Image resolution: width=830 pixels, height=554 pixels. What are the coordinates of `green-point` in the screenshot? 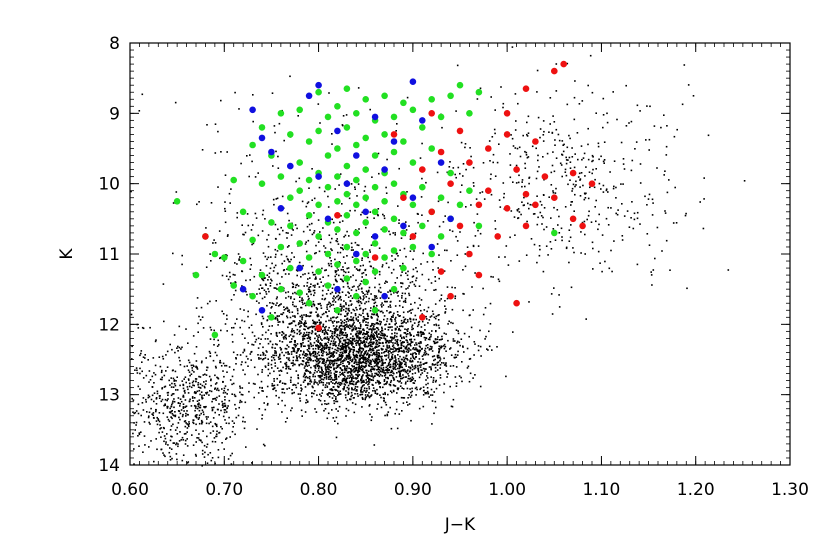 It's located at (281, 113).